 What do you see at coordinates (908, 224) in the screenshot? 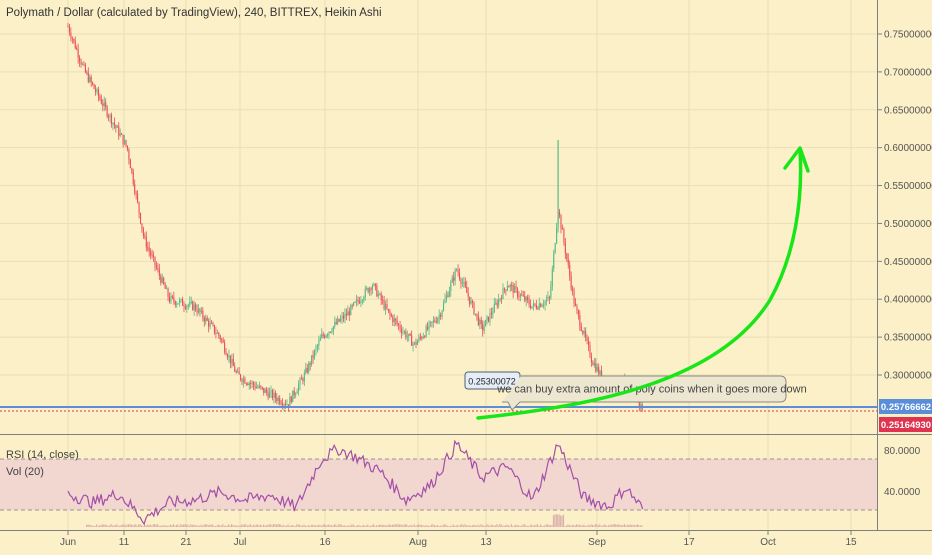
I see `price-tick-label: 0.50000000` at bounding box center [908, 224].